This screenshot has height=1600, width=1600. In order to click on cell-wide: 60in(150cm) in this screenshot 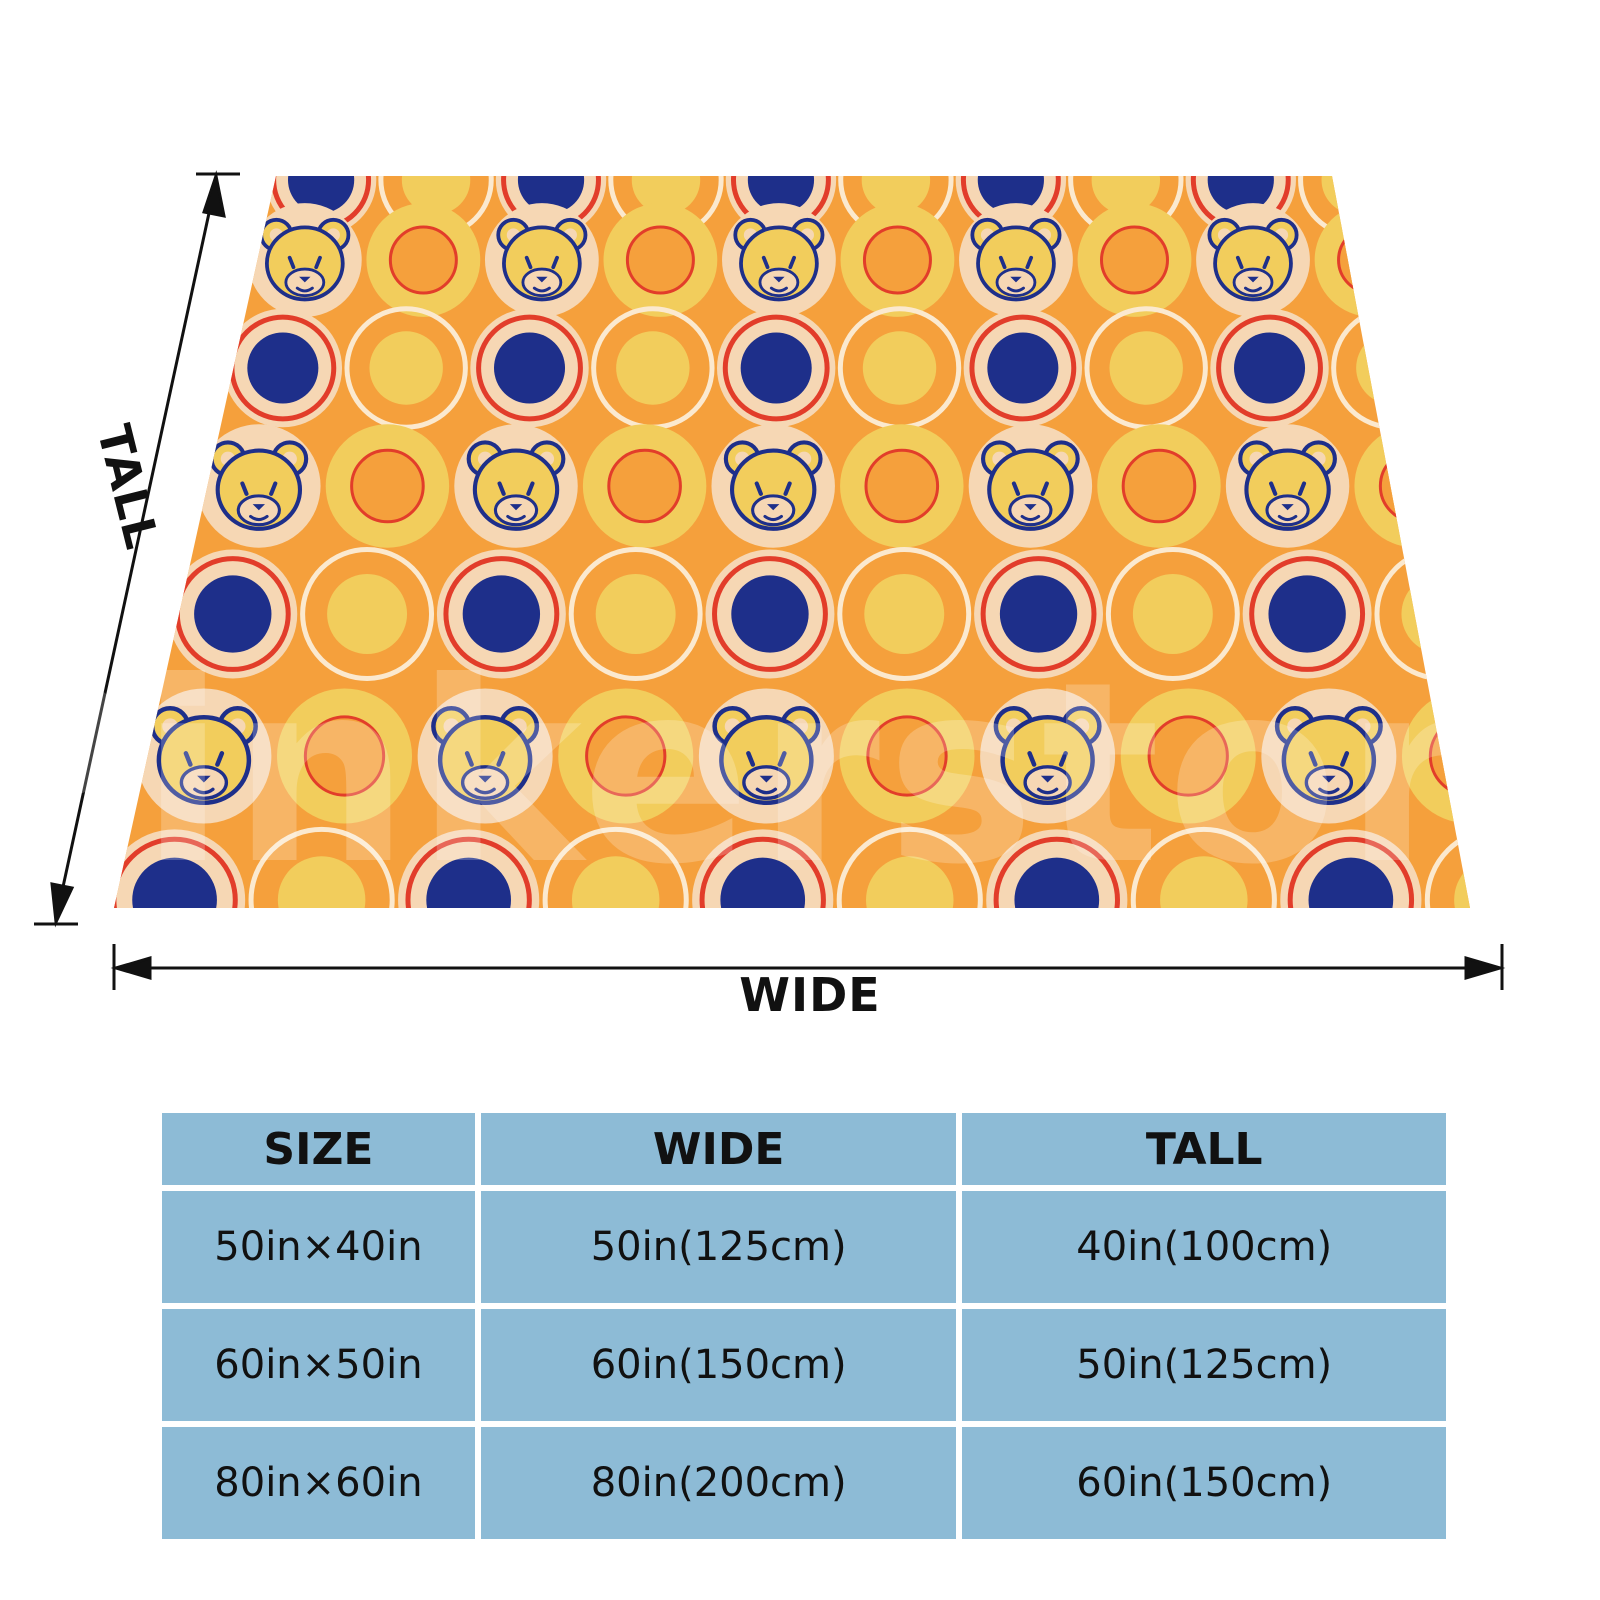, I will do `click(718, 1365)`.